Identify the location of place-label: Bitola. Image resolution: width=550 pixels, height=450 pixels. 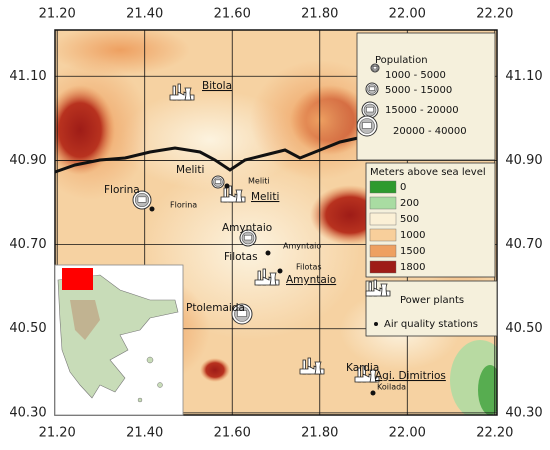
(217, 86).